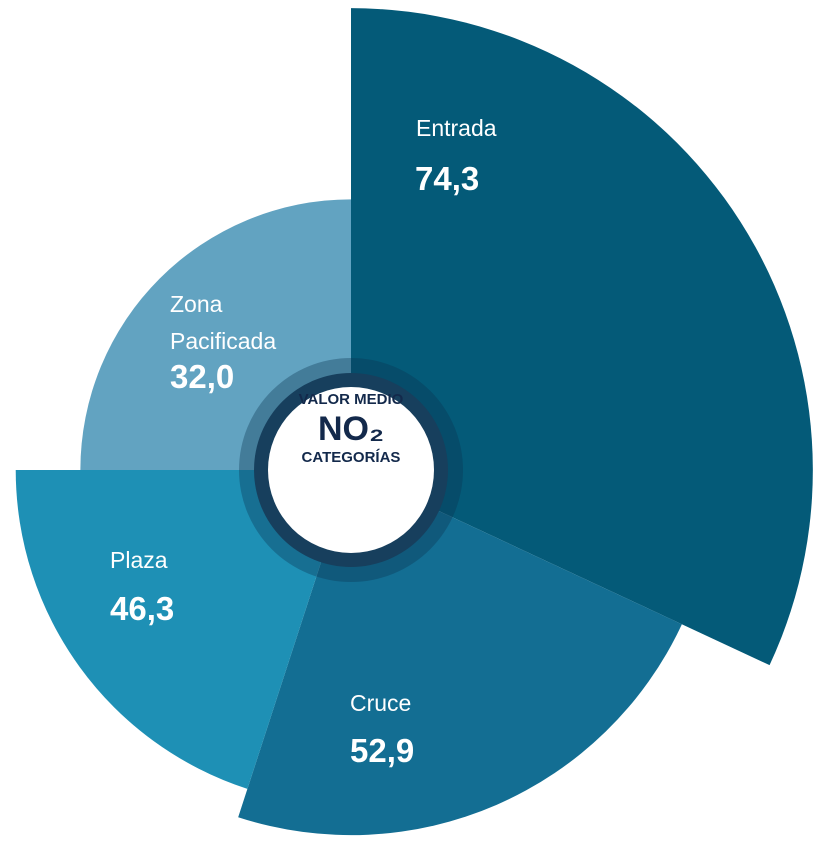  I want to click on value-label: 52,9, so click(382, 750).